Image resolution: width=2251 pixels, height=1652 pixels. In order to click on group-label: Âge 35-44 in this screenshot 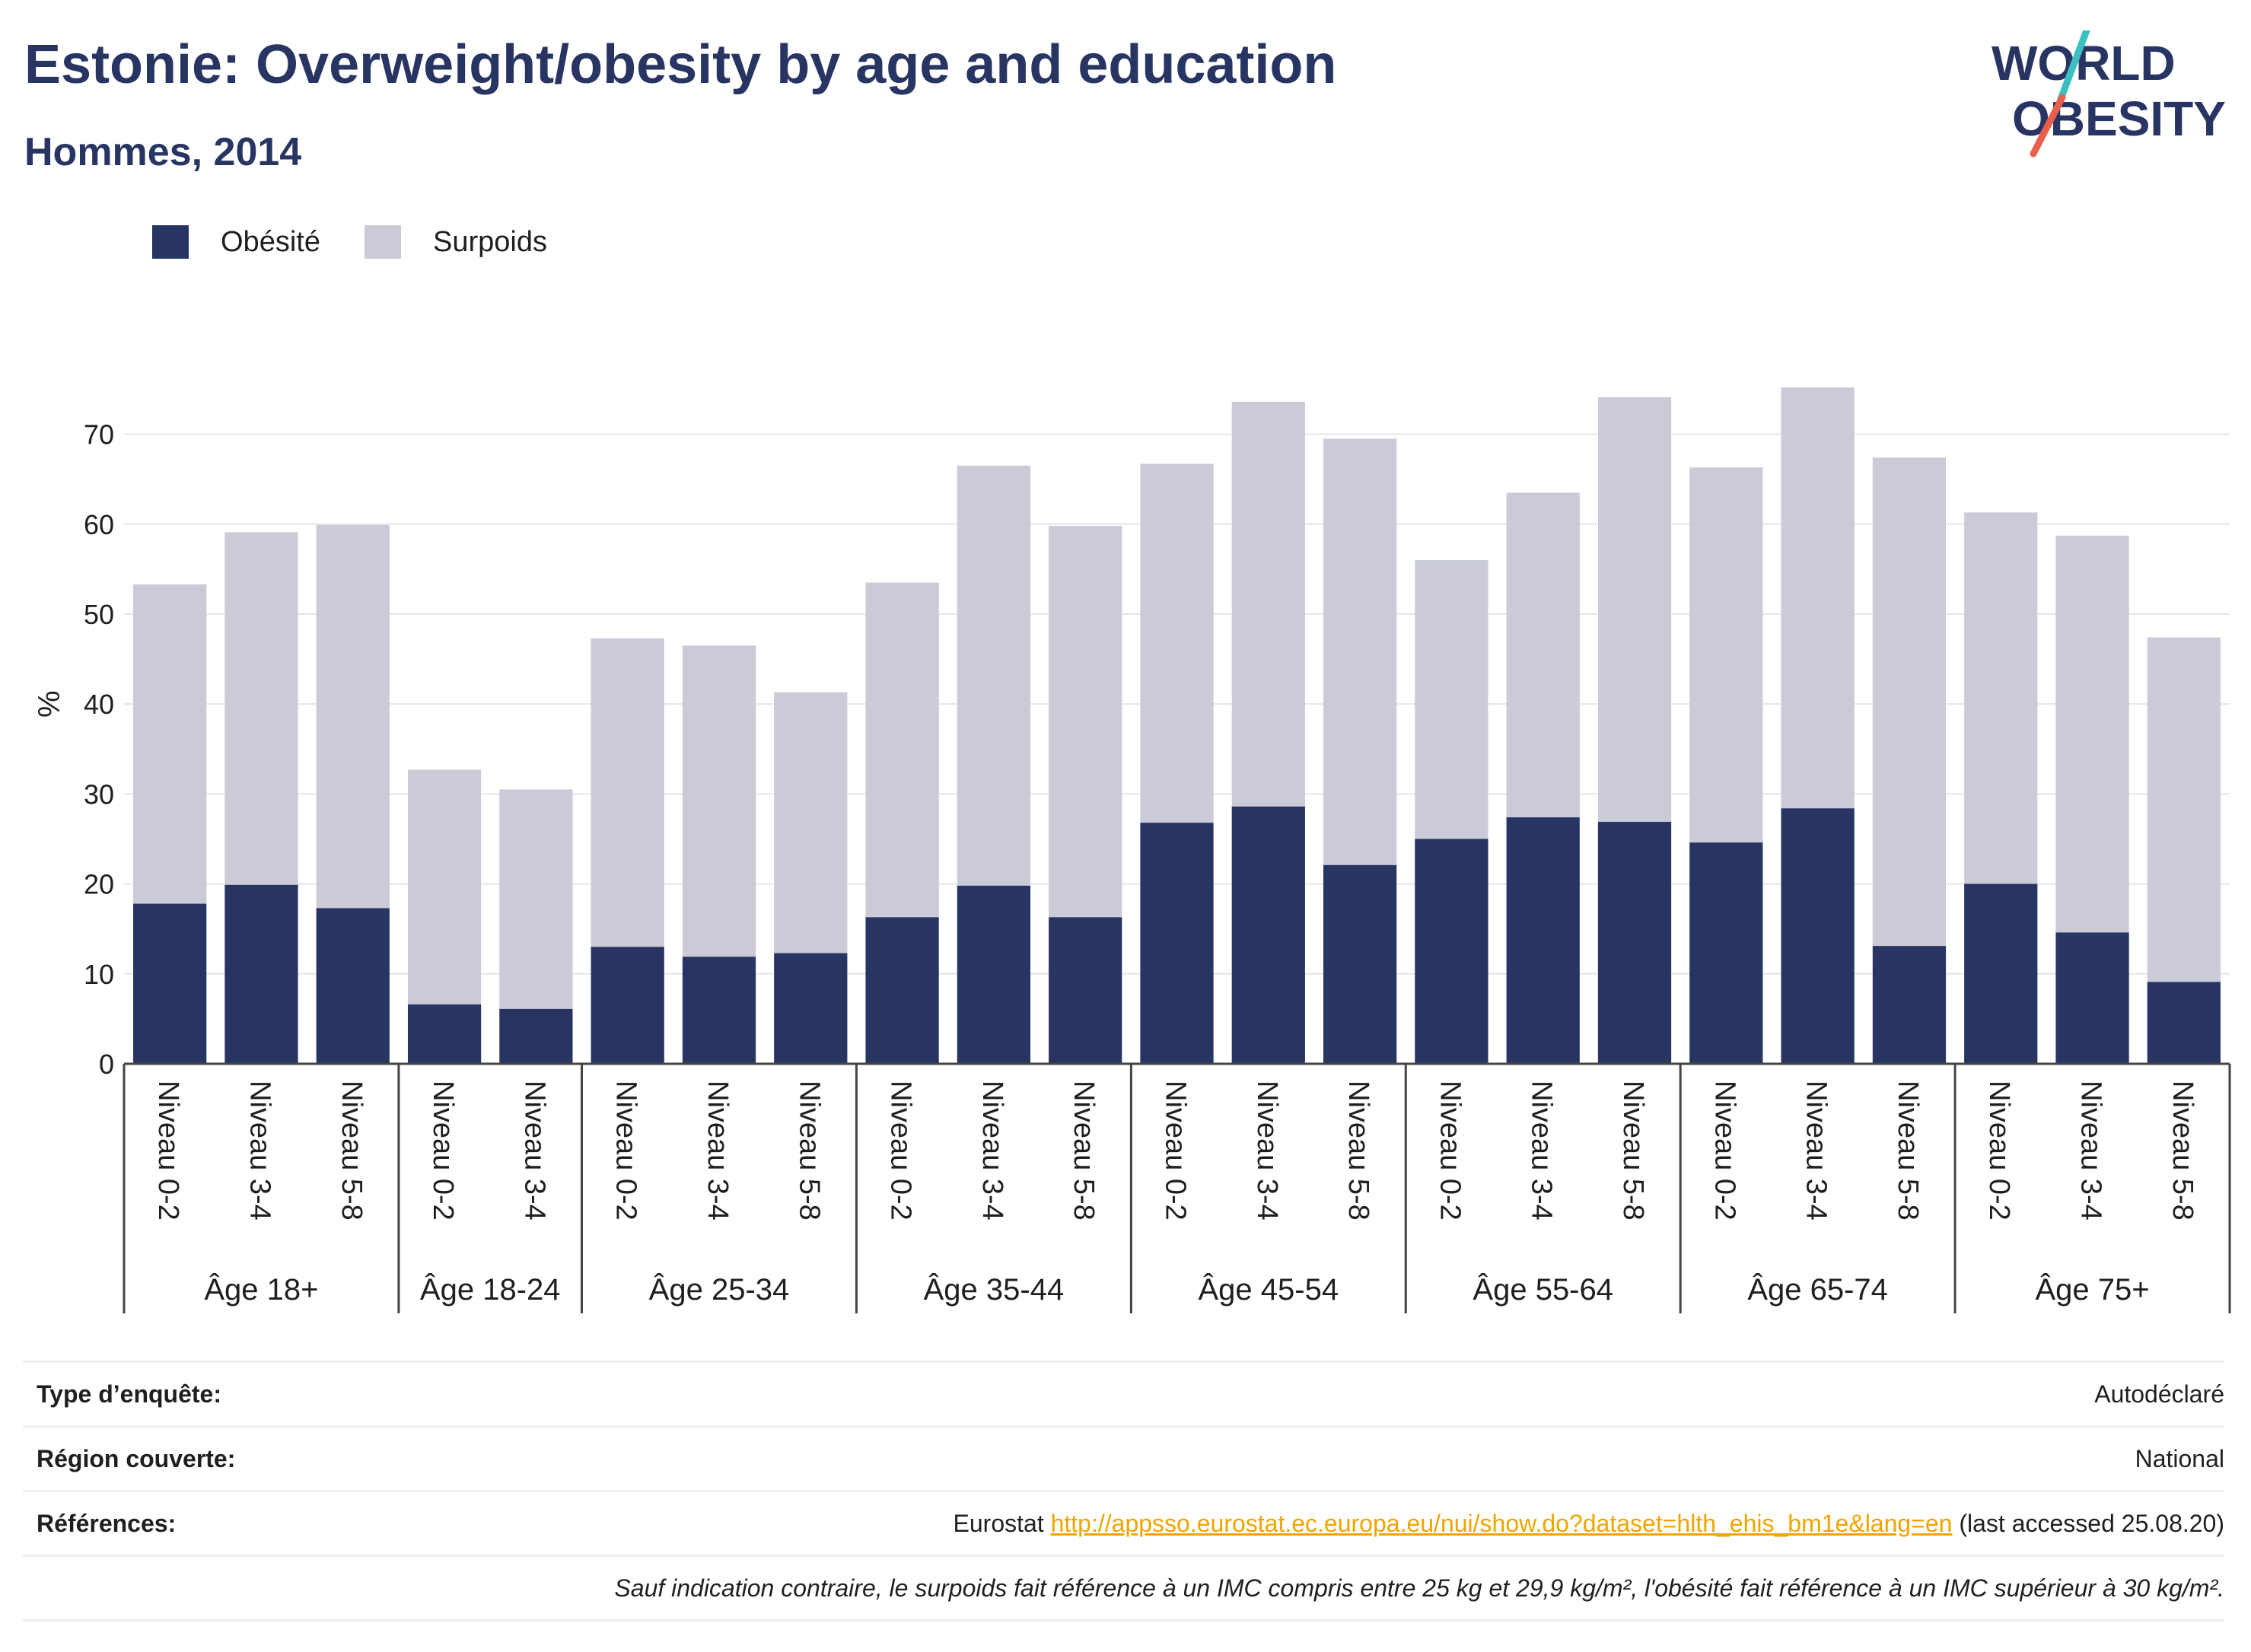, I will do `click(994, 1289)`.